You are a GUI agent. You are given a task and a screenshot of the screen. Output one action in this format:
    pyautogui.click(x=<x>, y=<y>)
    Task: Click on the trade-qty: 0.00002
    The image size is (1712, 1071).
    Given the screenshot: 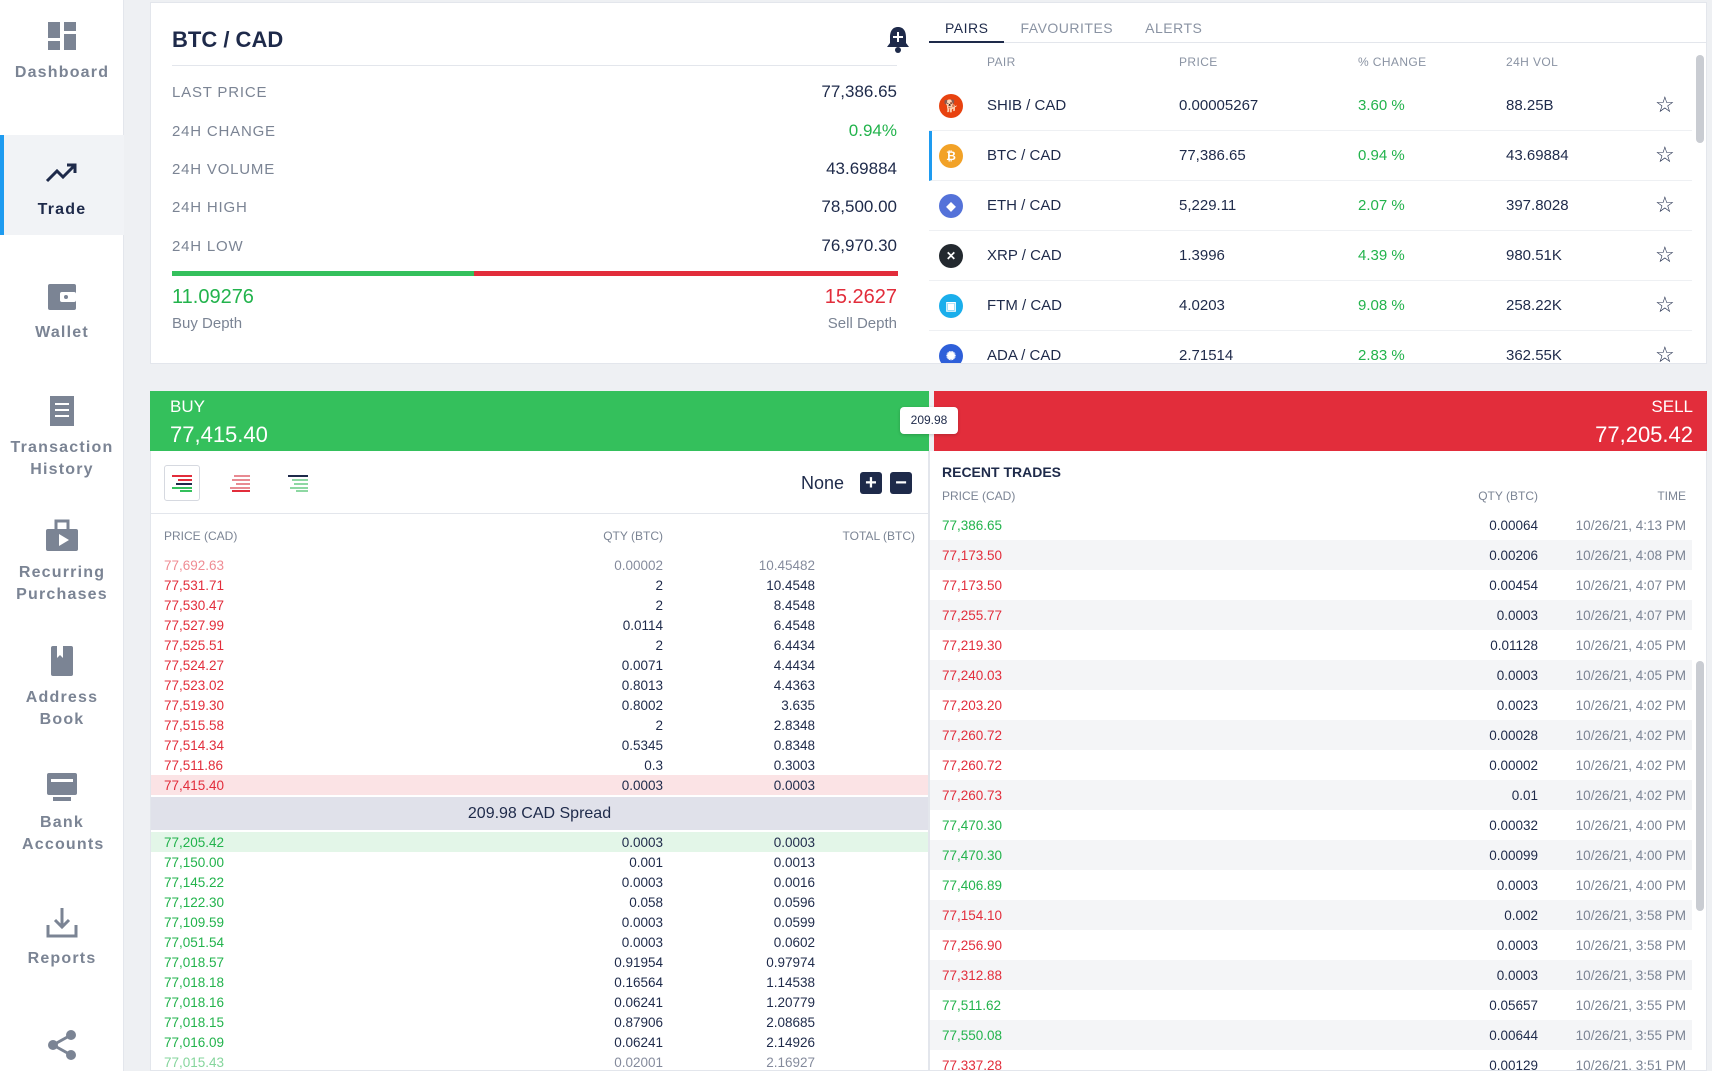 What is the action you would take?
    pyautogui.click(x=1513, y=765)
    